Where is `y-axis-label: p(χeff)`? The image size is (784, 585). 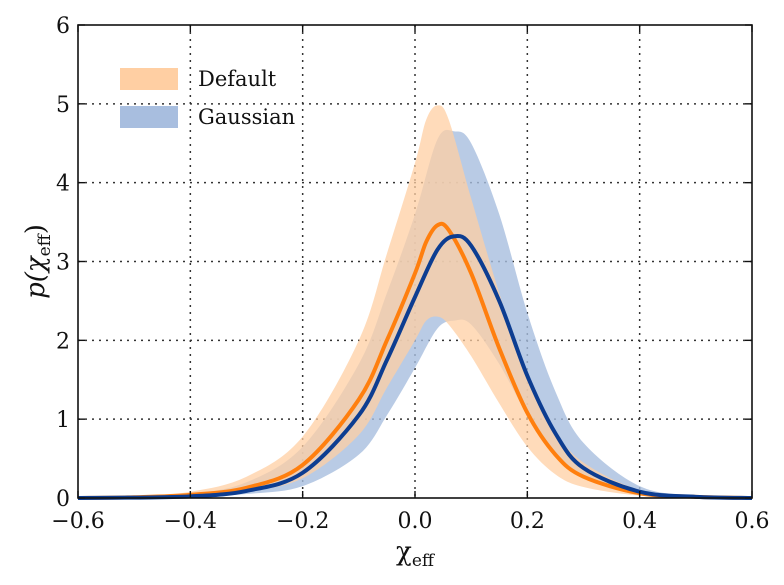
y-axis-label: p(χeff) is located at coordinates (38, 261).